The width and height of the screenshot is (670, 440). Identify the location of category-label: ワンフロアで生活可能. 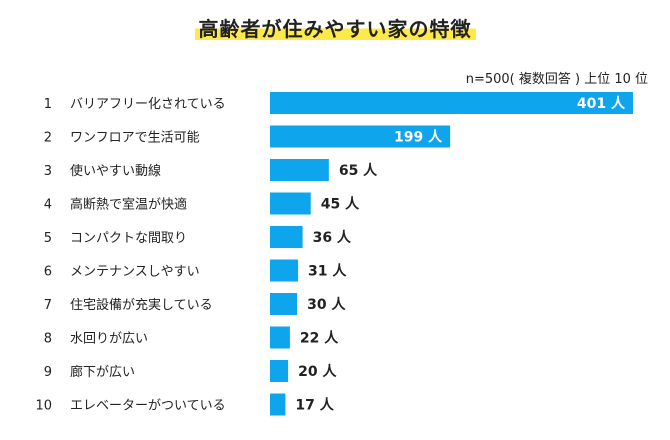
(135, 138).